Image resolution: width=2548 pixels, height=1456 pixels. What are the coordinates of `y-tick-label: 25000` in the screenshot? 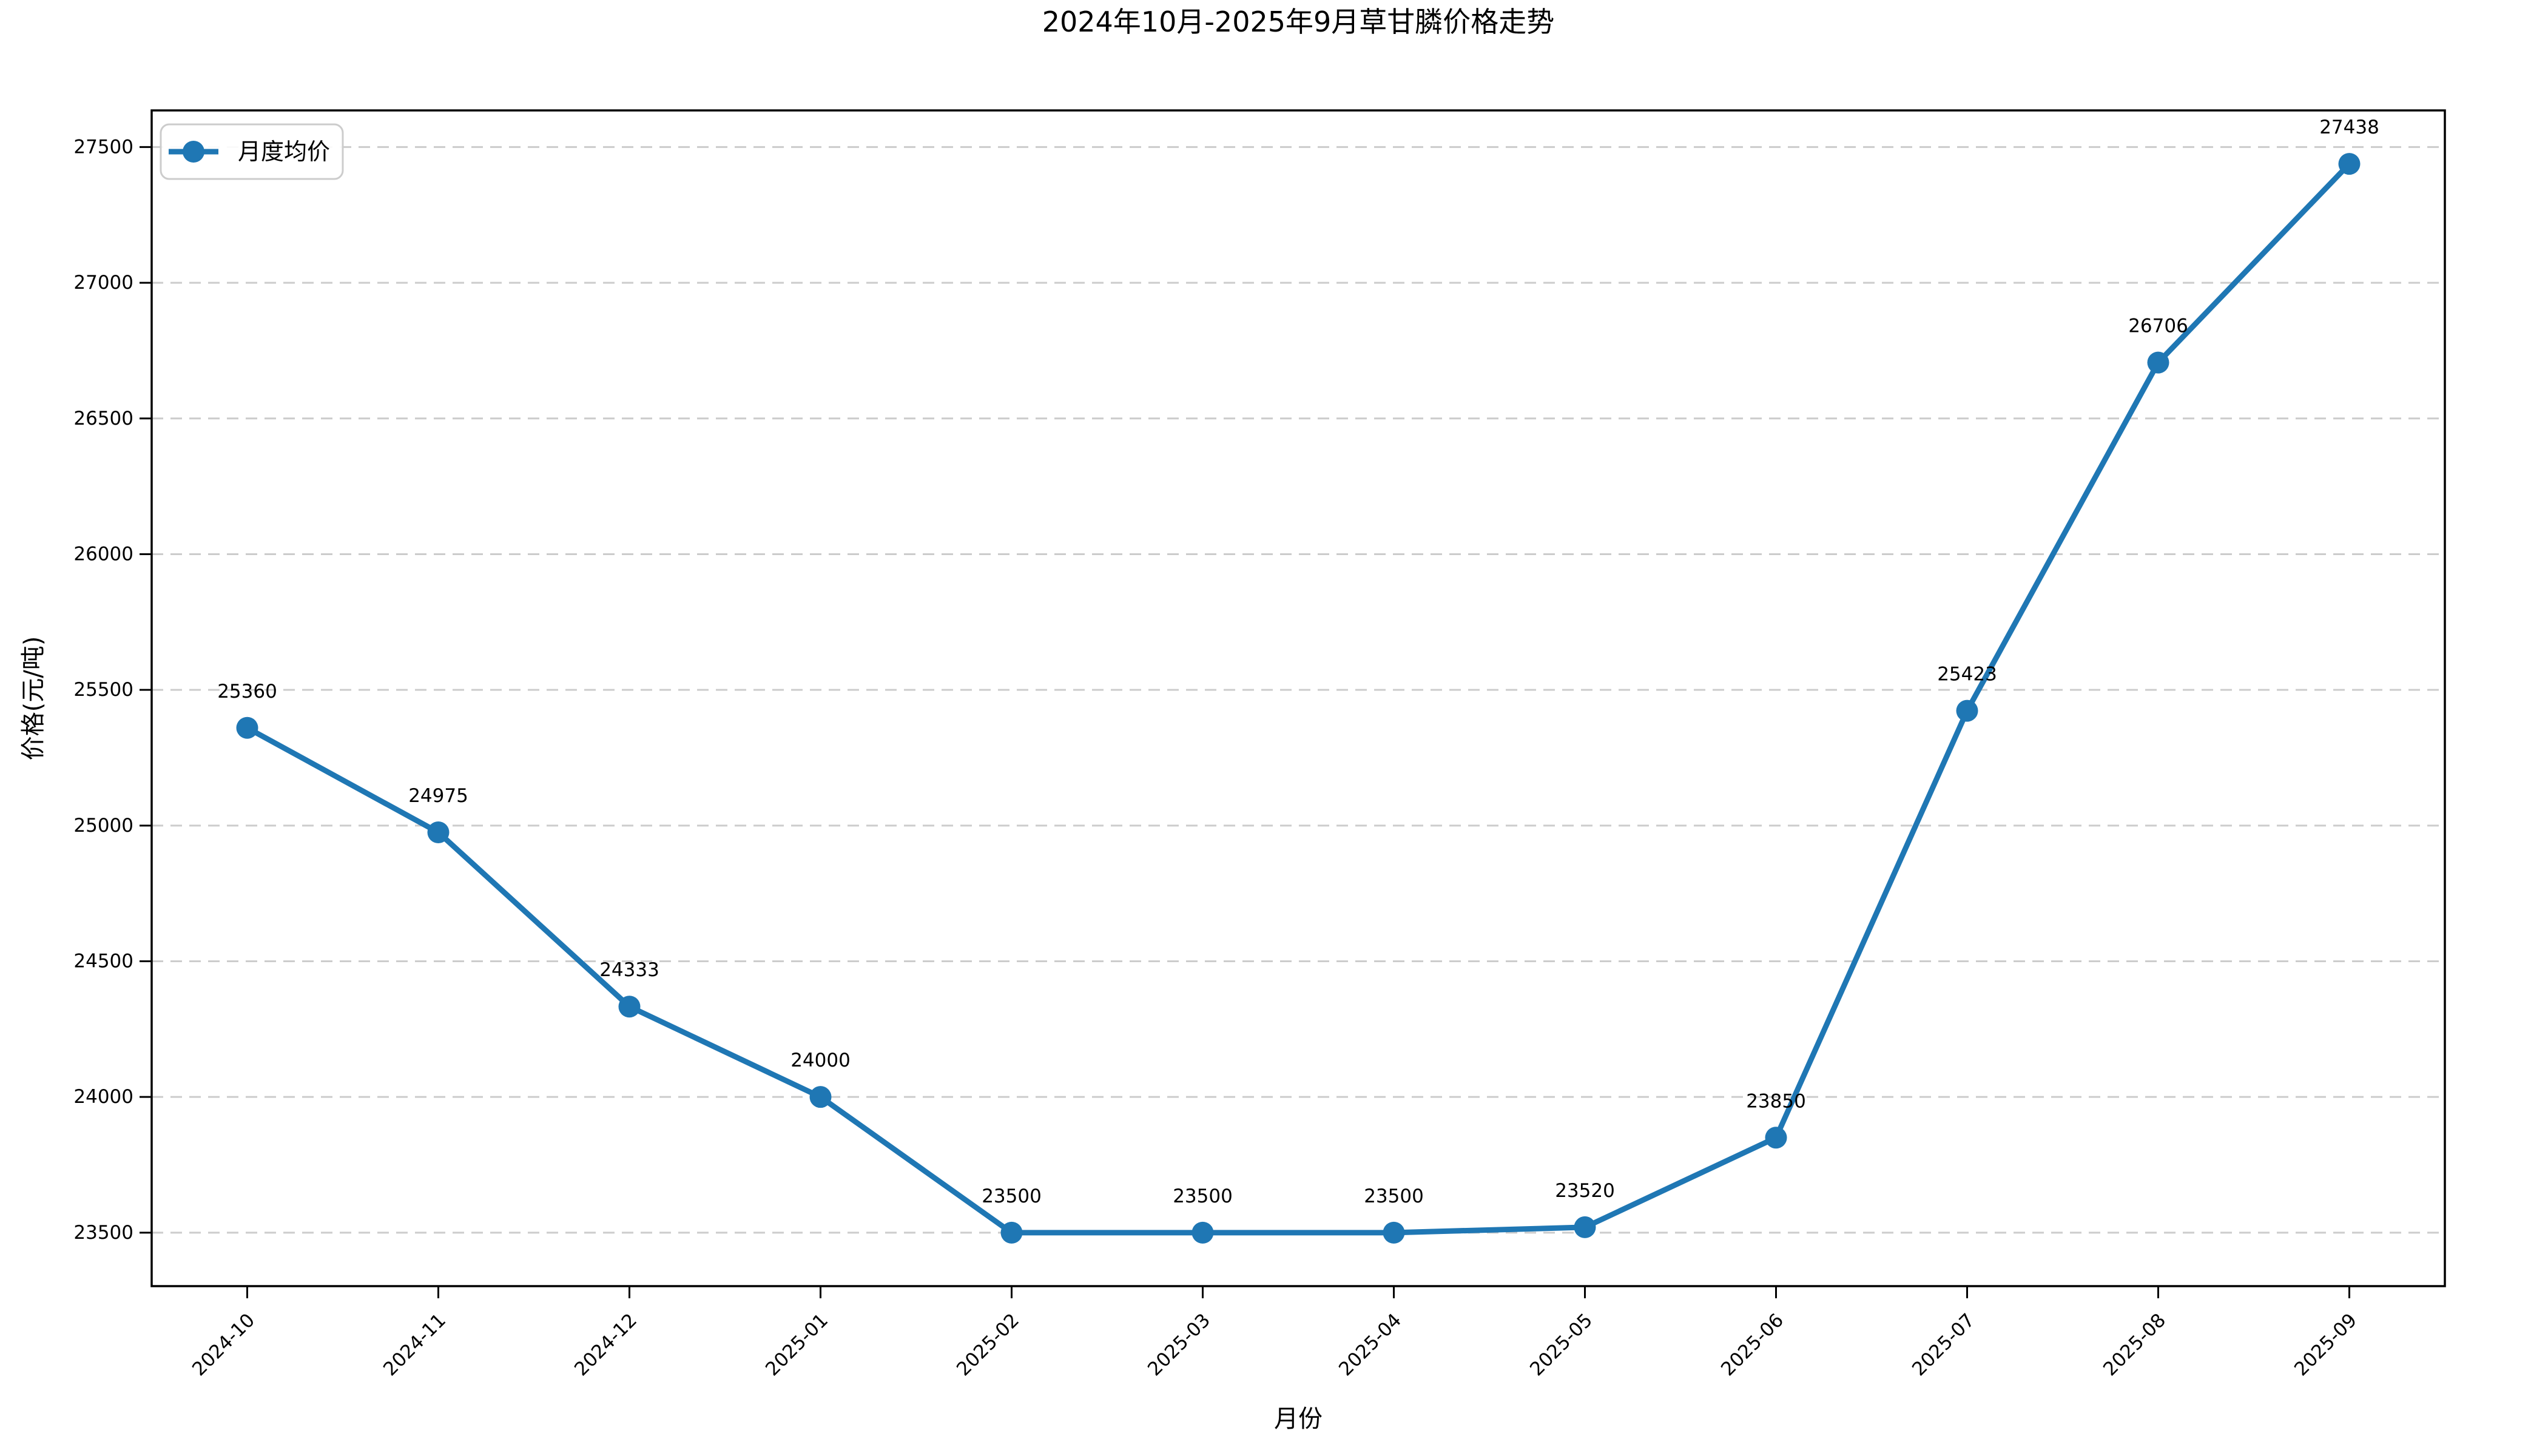 It's located at (103, 826).